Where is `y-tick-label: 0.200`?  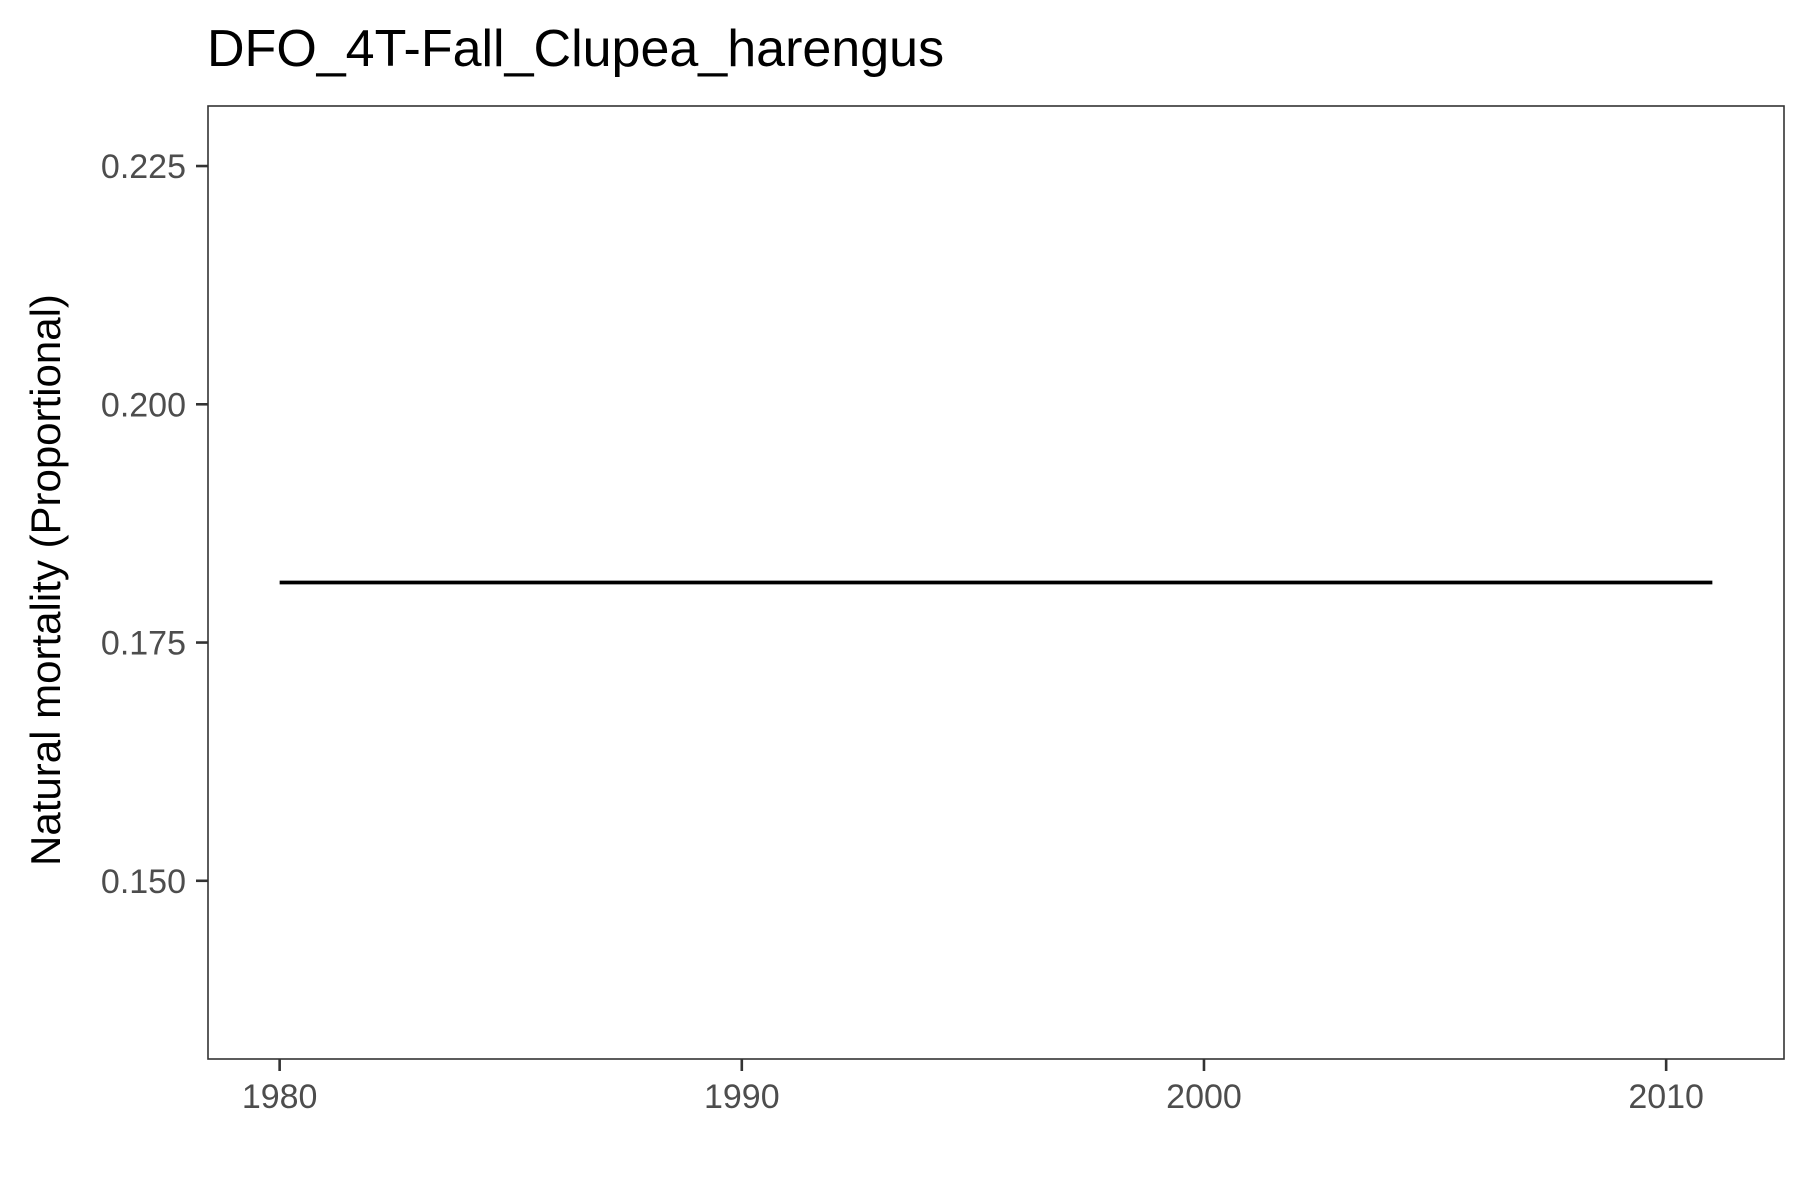 y-tick-label: 0.200 is located at coordinates (143, 405).